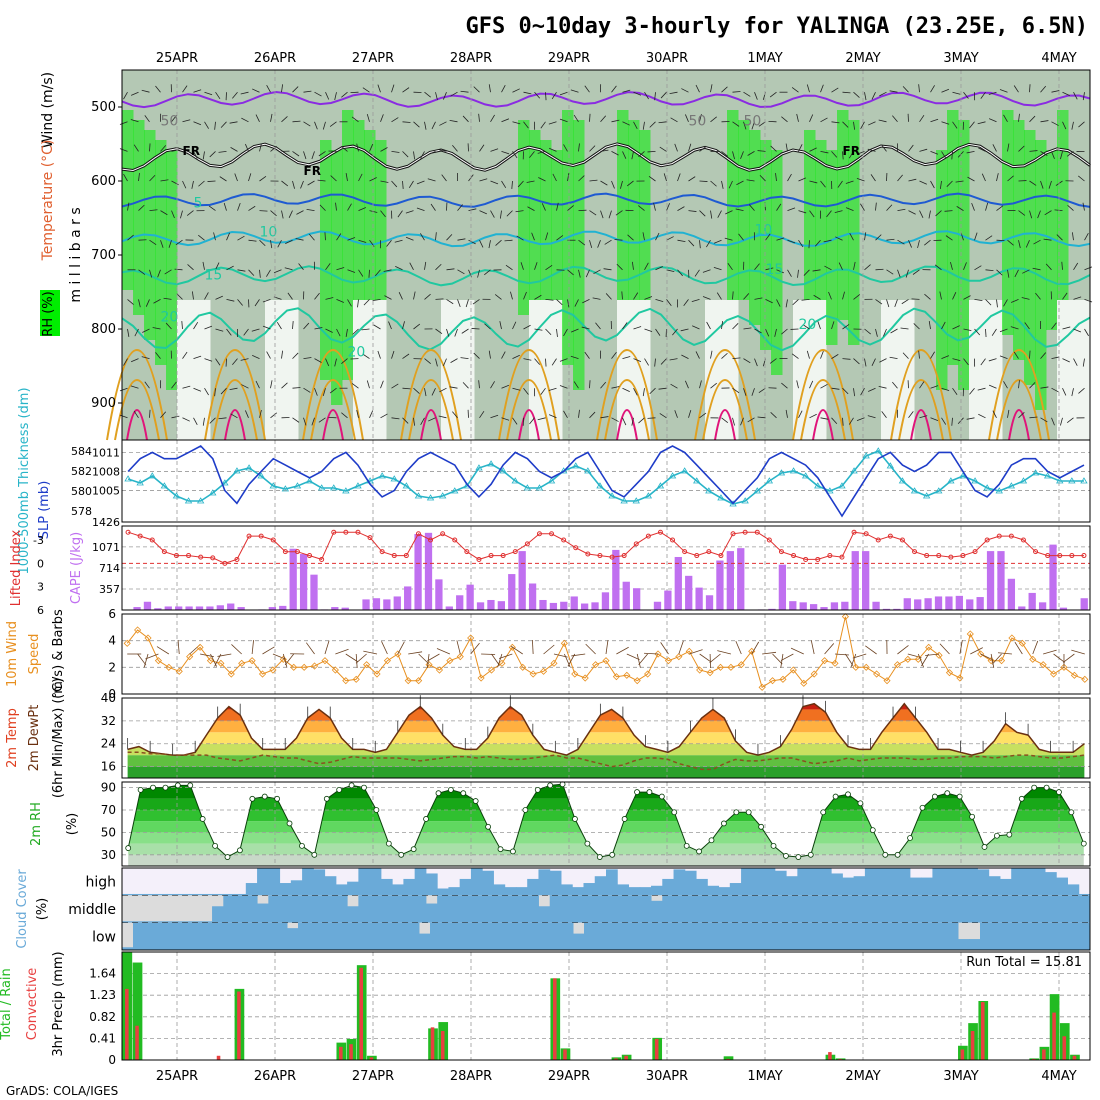 The width and height of the screenshot is (1100, 1100). What do you see at coordinates (38, 540) in the screenshot?
I see `lifted-tick-label: -3` at bounding box center [38, 540].